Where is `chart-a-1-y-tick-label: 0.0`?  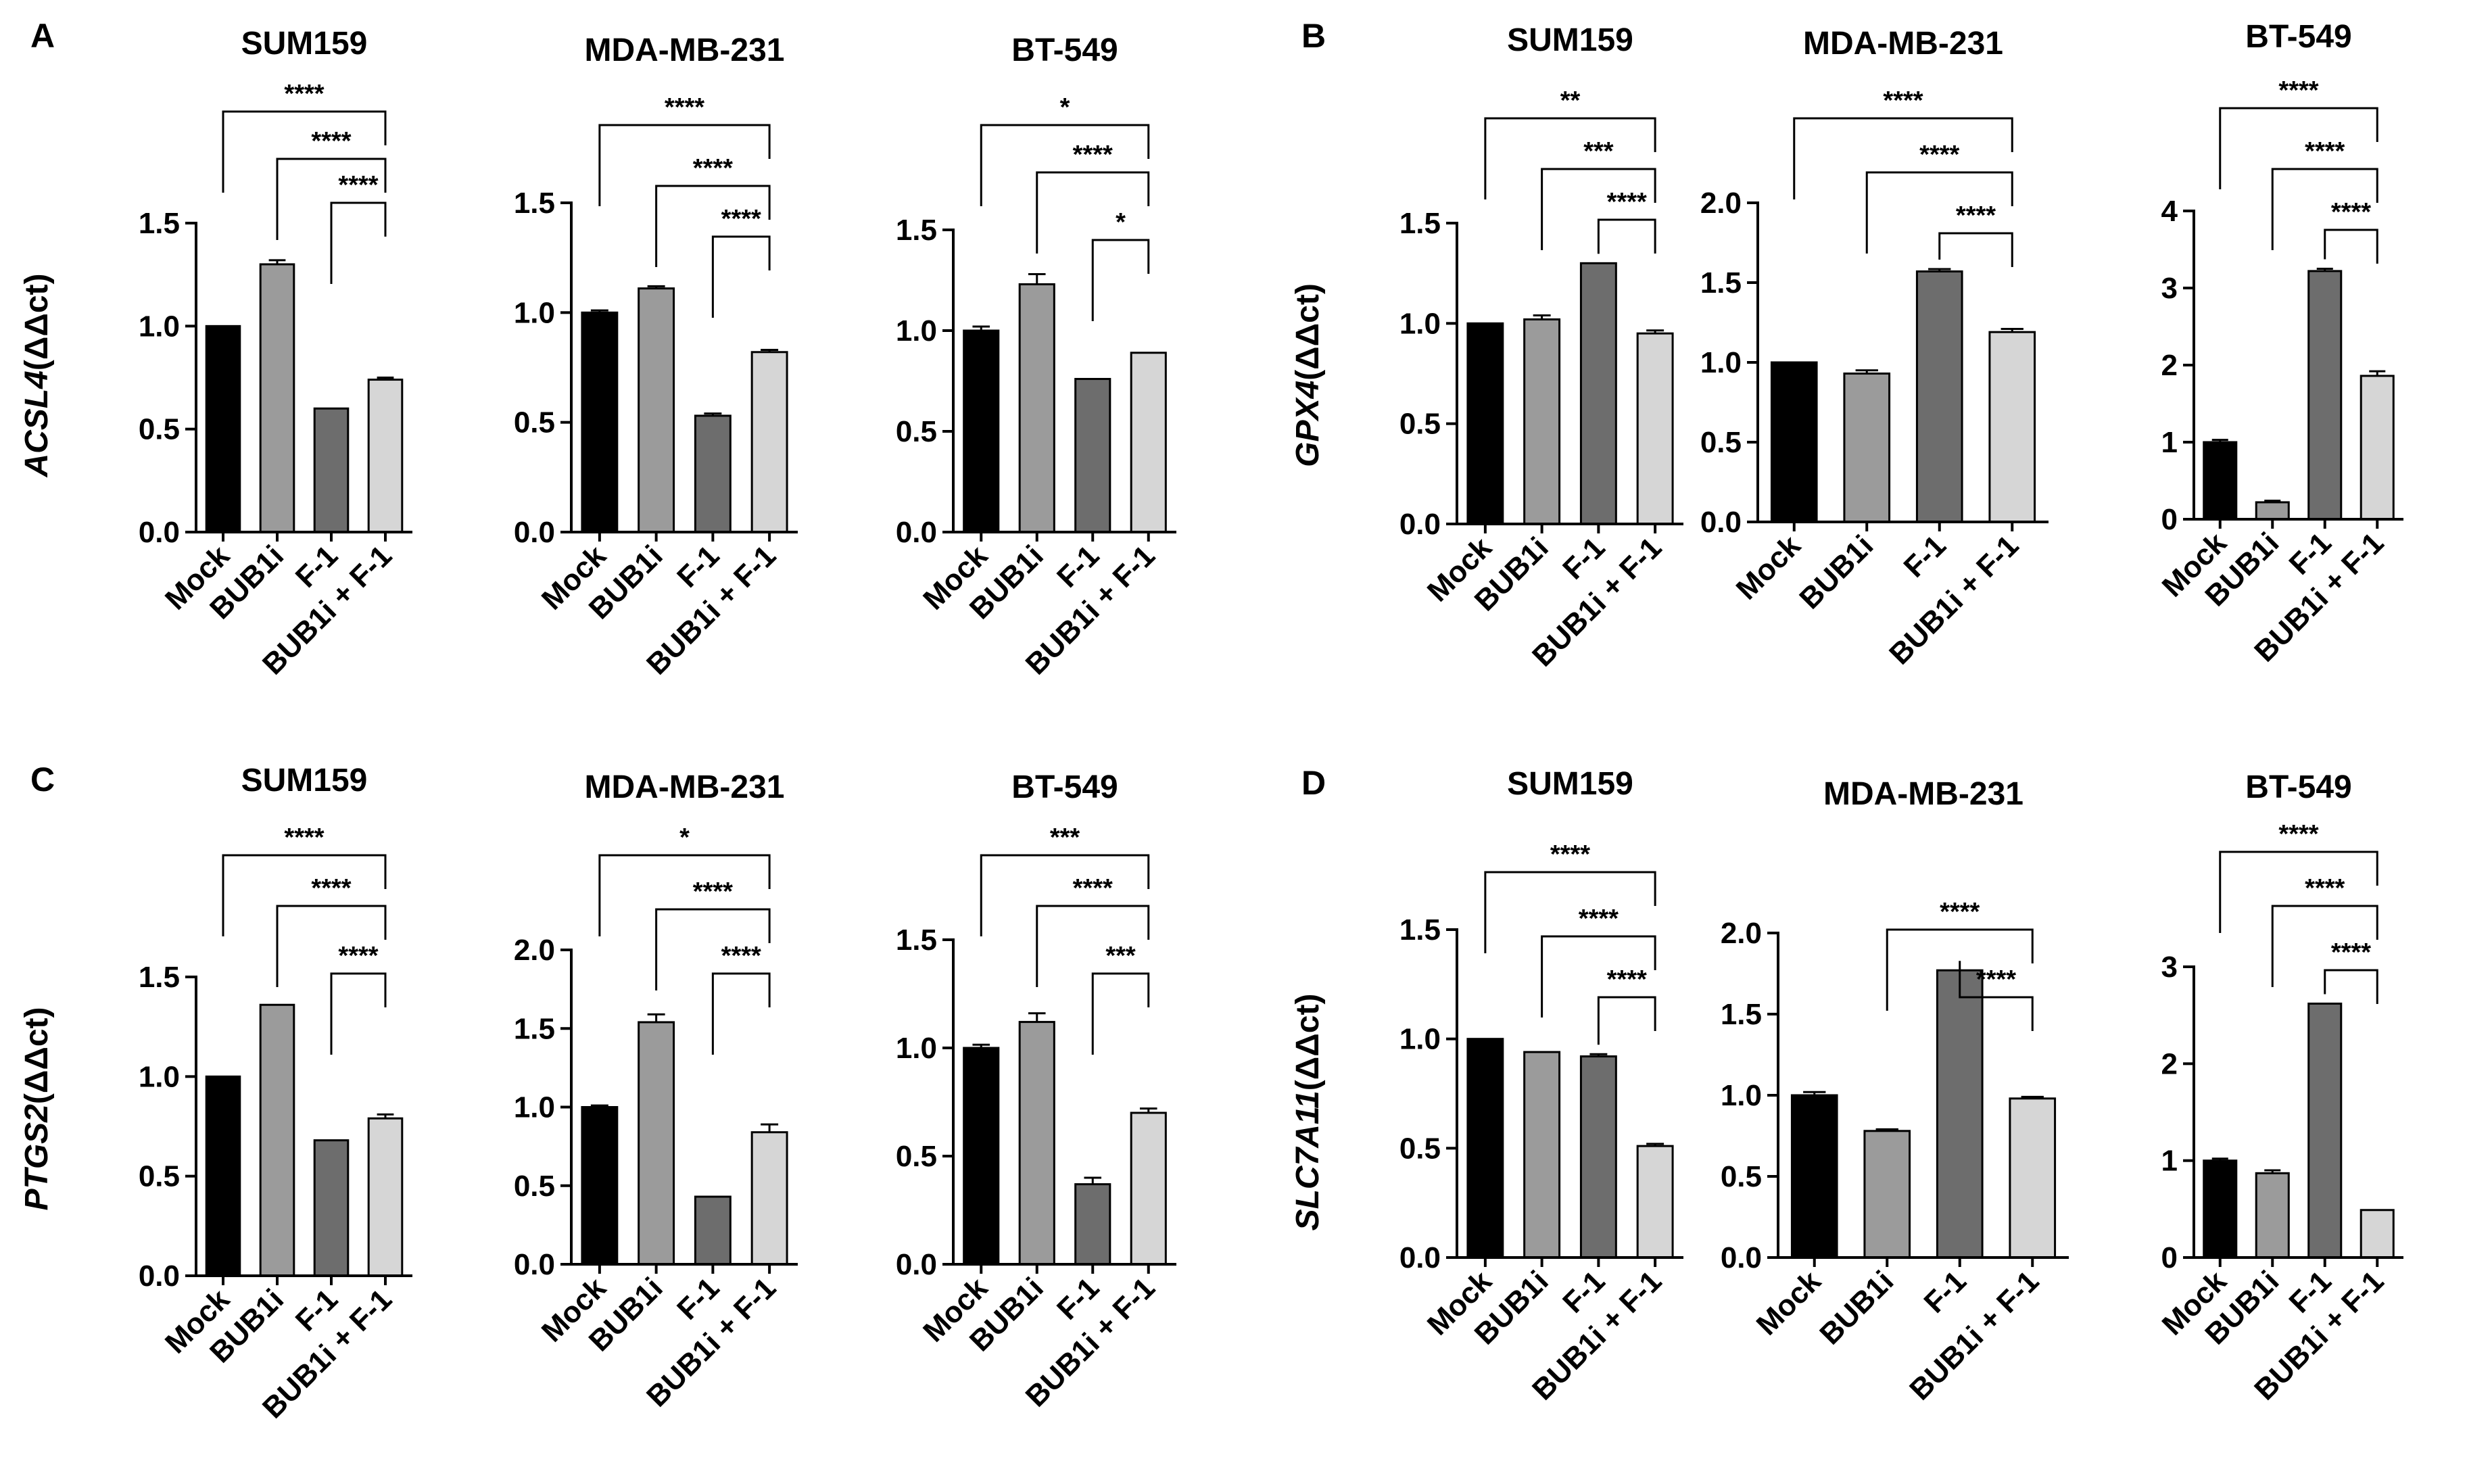
chart-a-1-y-tick-label: 0.0 is located at coordinates (159, 533).